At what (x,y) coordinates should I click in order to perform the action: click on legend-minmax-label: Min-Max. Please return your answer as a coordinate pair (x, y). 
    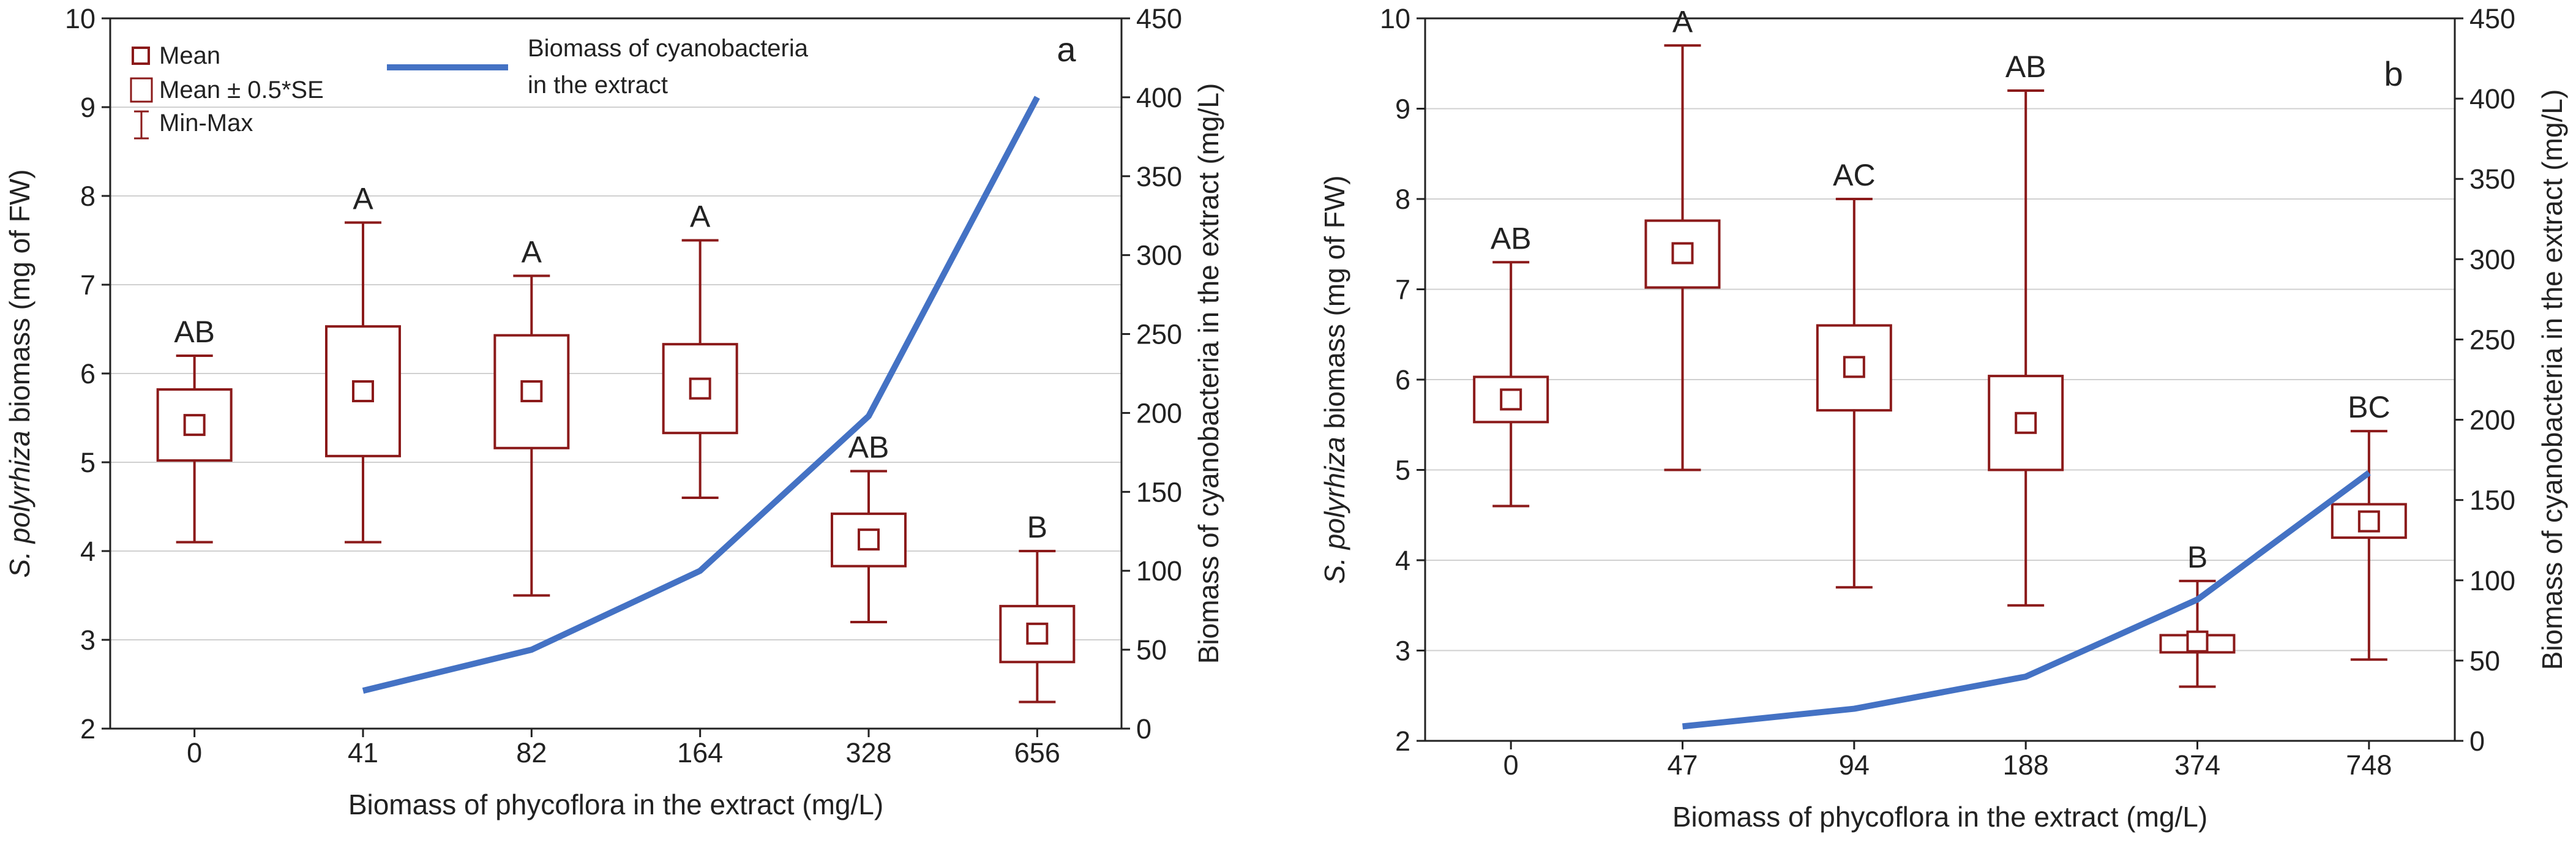
    Looking at the image, I should click on (206, 123).